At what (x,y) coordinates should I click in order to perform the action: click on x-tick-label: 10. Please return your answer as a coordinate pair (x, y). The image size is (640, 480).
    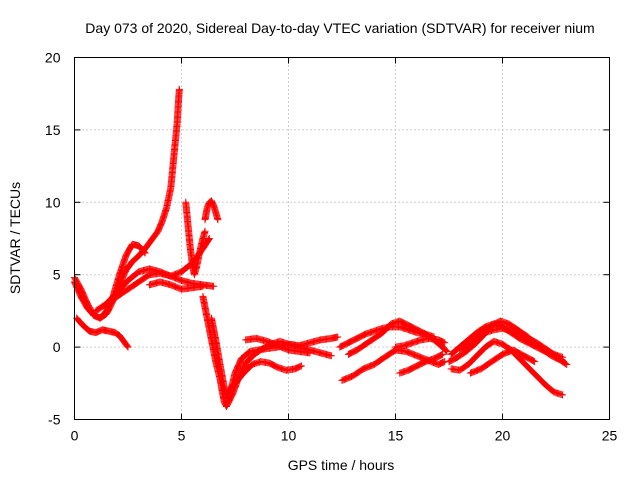
    Looking at the image, I should click on (289, 436).